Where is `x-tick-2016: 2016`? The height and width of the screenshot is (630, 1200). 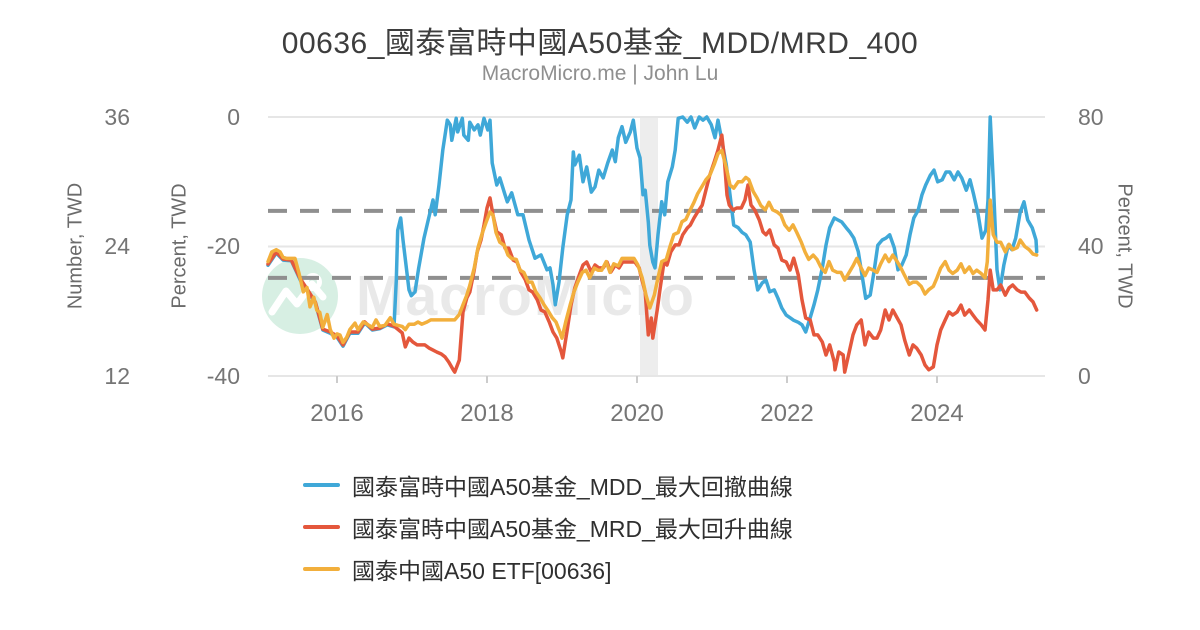 x-tick-2016: 2016 is located at coordinates (337, 413).